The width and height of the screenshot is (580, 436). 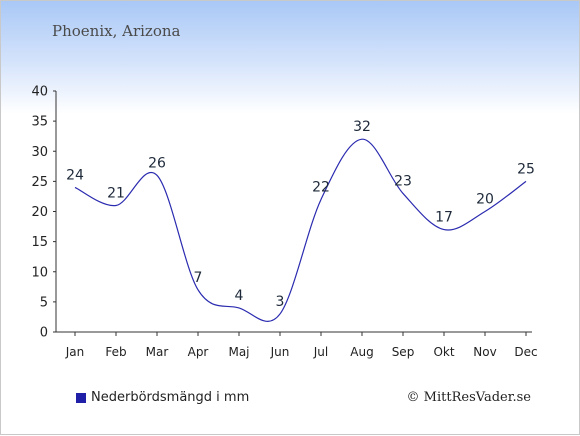 What do you see at coordinates (468, 397) in the screenshot?
I see `credit-text: © MittResVader.se` at bounding box center [468, 397].